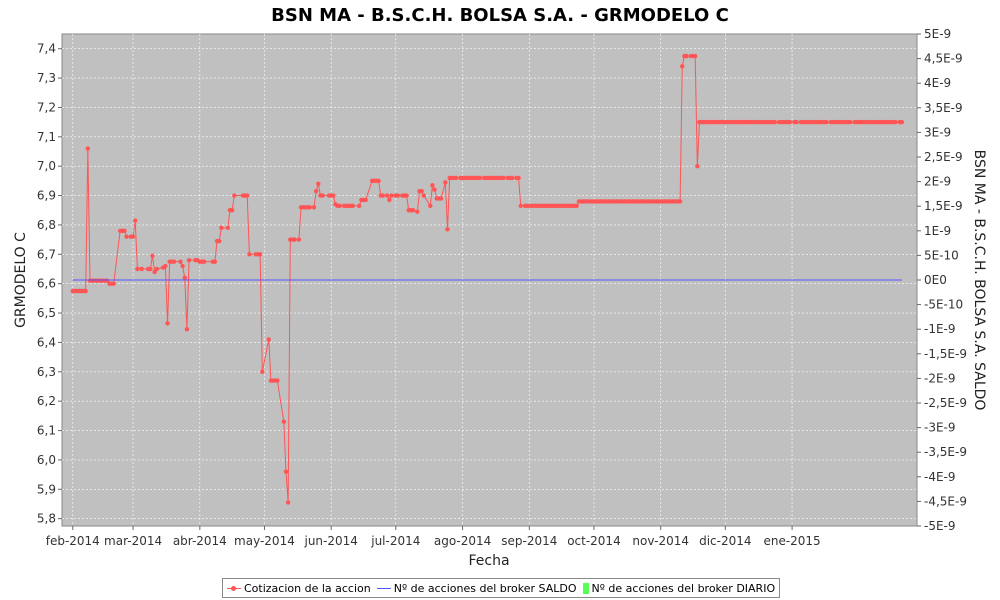 This screenshot has height=600, width=1000. I want to click on y2-tick-label: -4,5E-9, so click(945, 501).